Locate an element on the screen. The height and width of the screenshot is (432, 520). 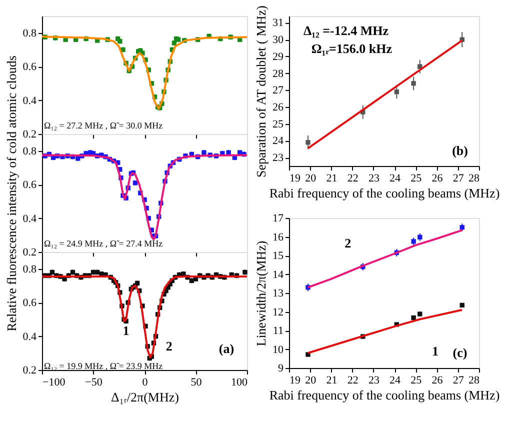
x-axis-title: Δ₁ᵣ/2π(MHz) is located at coordinates (145, 397).